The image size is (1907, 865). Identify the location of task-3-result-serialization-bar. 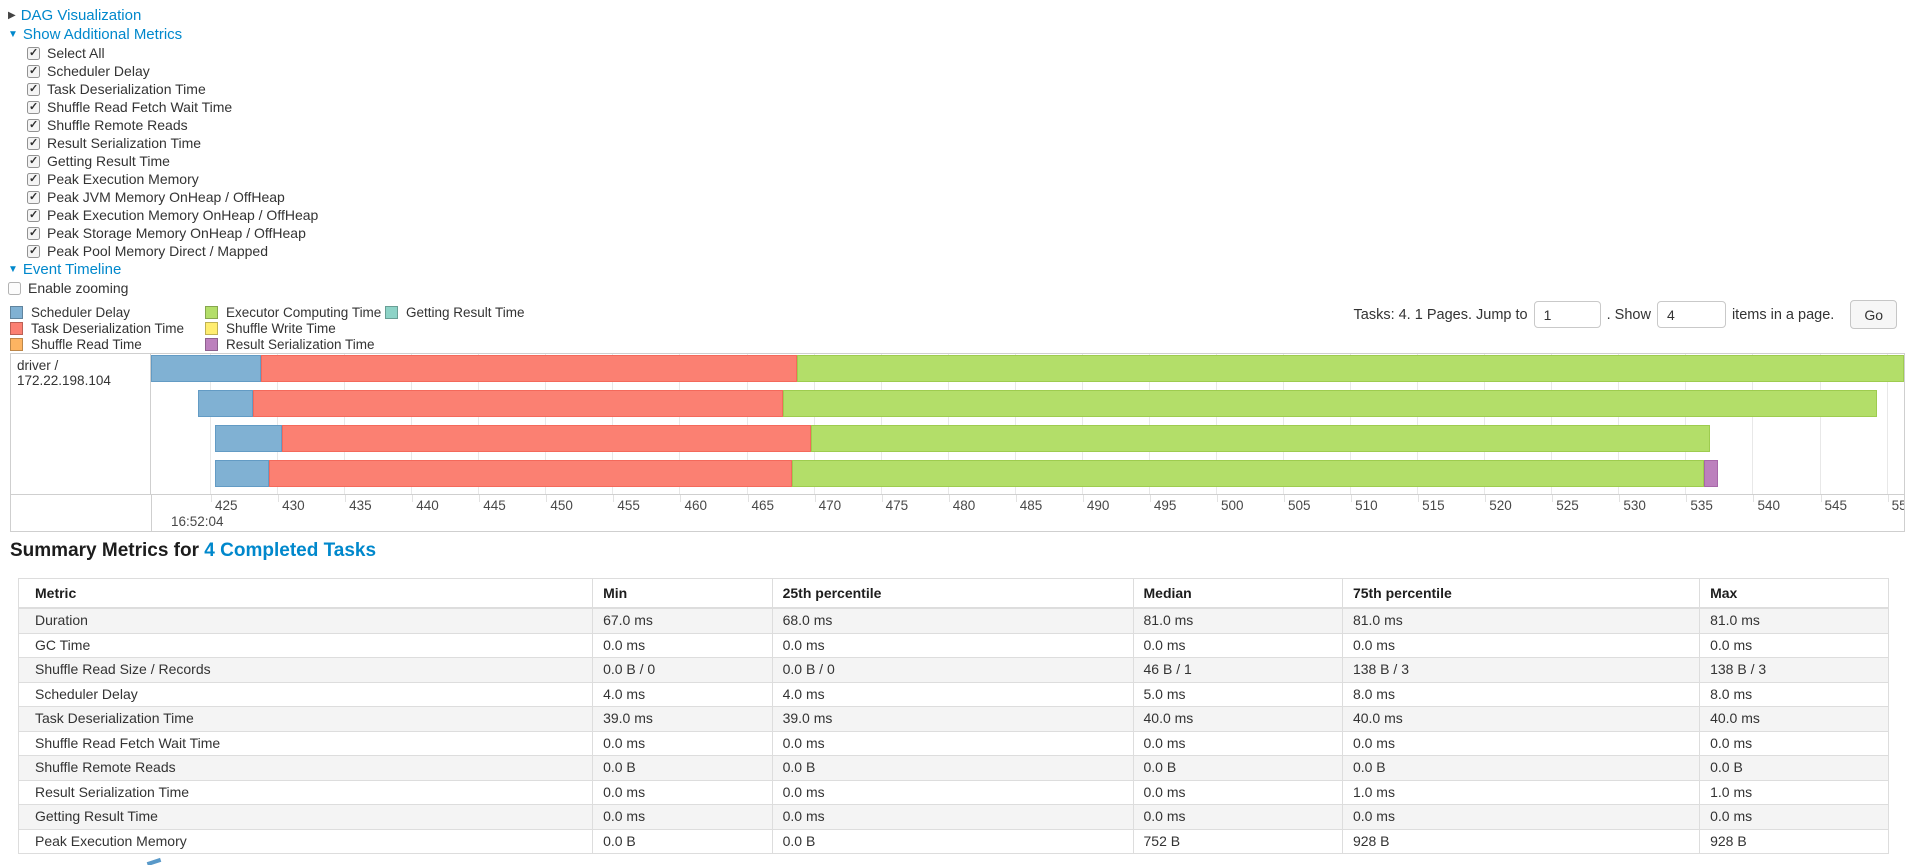
(1711, 473).